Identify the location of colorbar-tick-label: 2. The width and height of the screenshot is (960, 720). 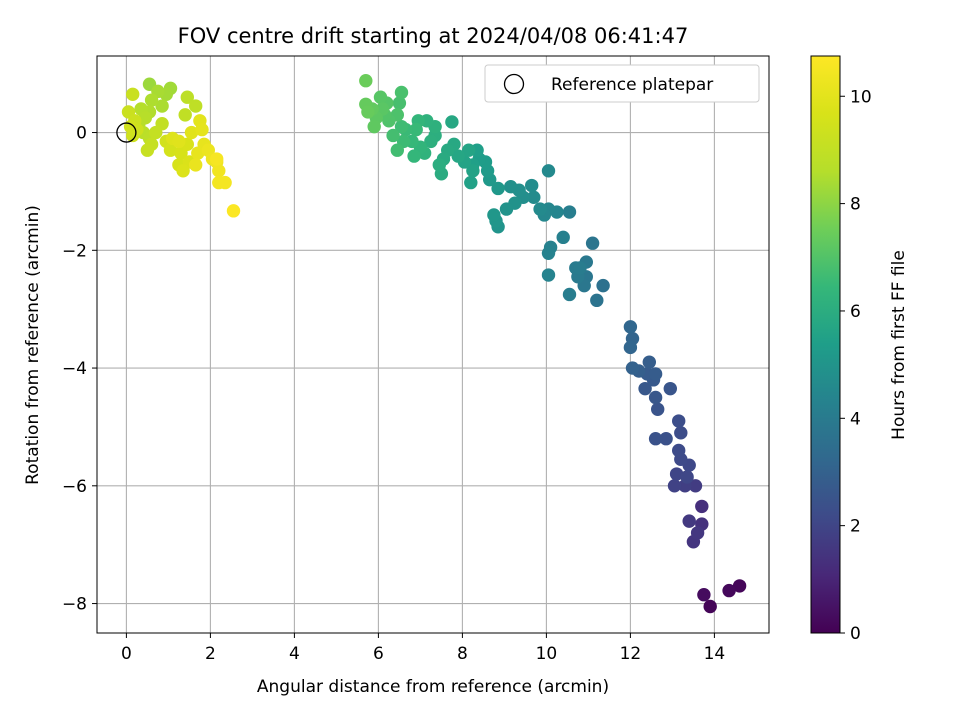
(855, 527).